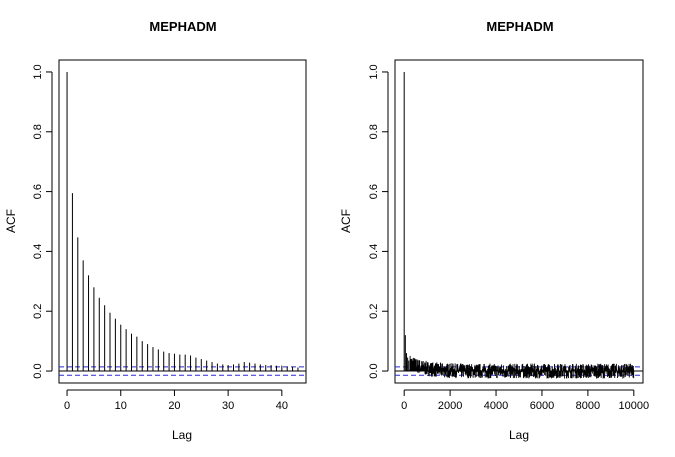 The width and height of the screenshot is (675, 457). What do you see at coordinates (588, 406) in the screenshot?
I see `x-tick-label: 8000` at bounding box center [588, 406].